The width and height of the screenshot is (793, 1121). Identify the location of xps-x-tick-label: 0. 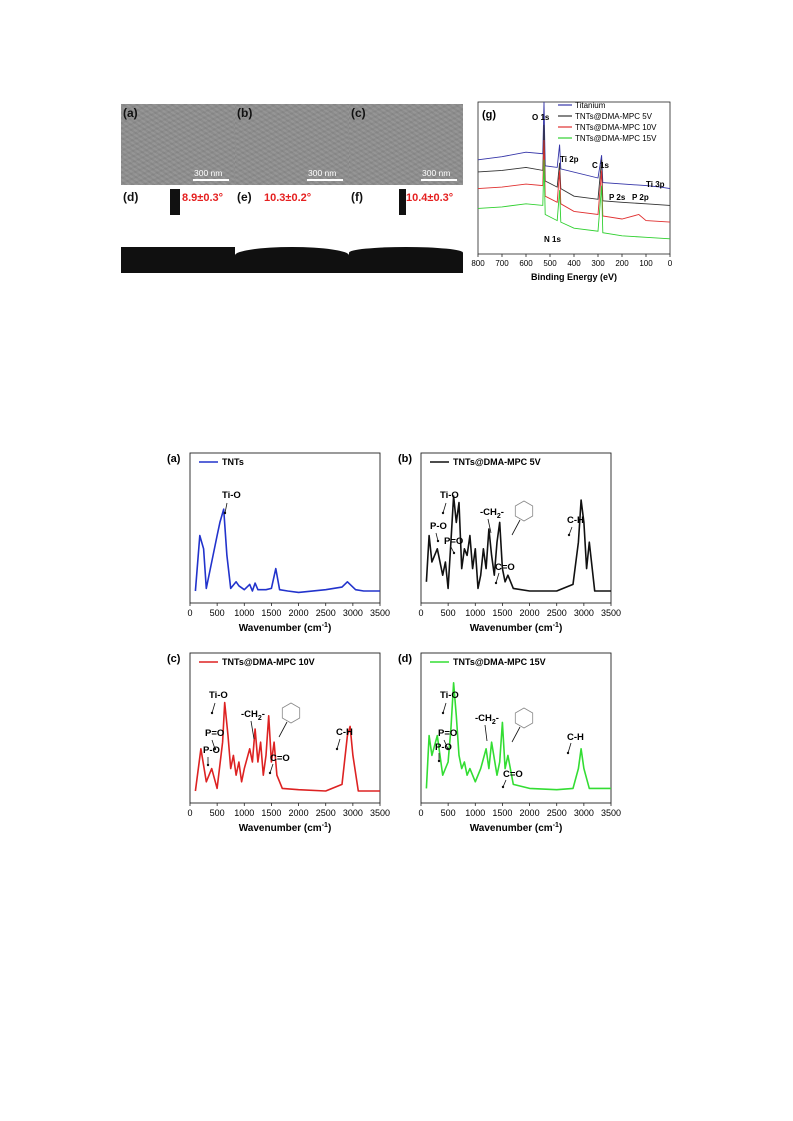
(670, 263).